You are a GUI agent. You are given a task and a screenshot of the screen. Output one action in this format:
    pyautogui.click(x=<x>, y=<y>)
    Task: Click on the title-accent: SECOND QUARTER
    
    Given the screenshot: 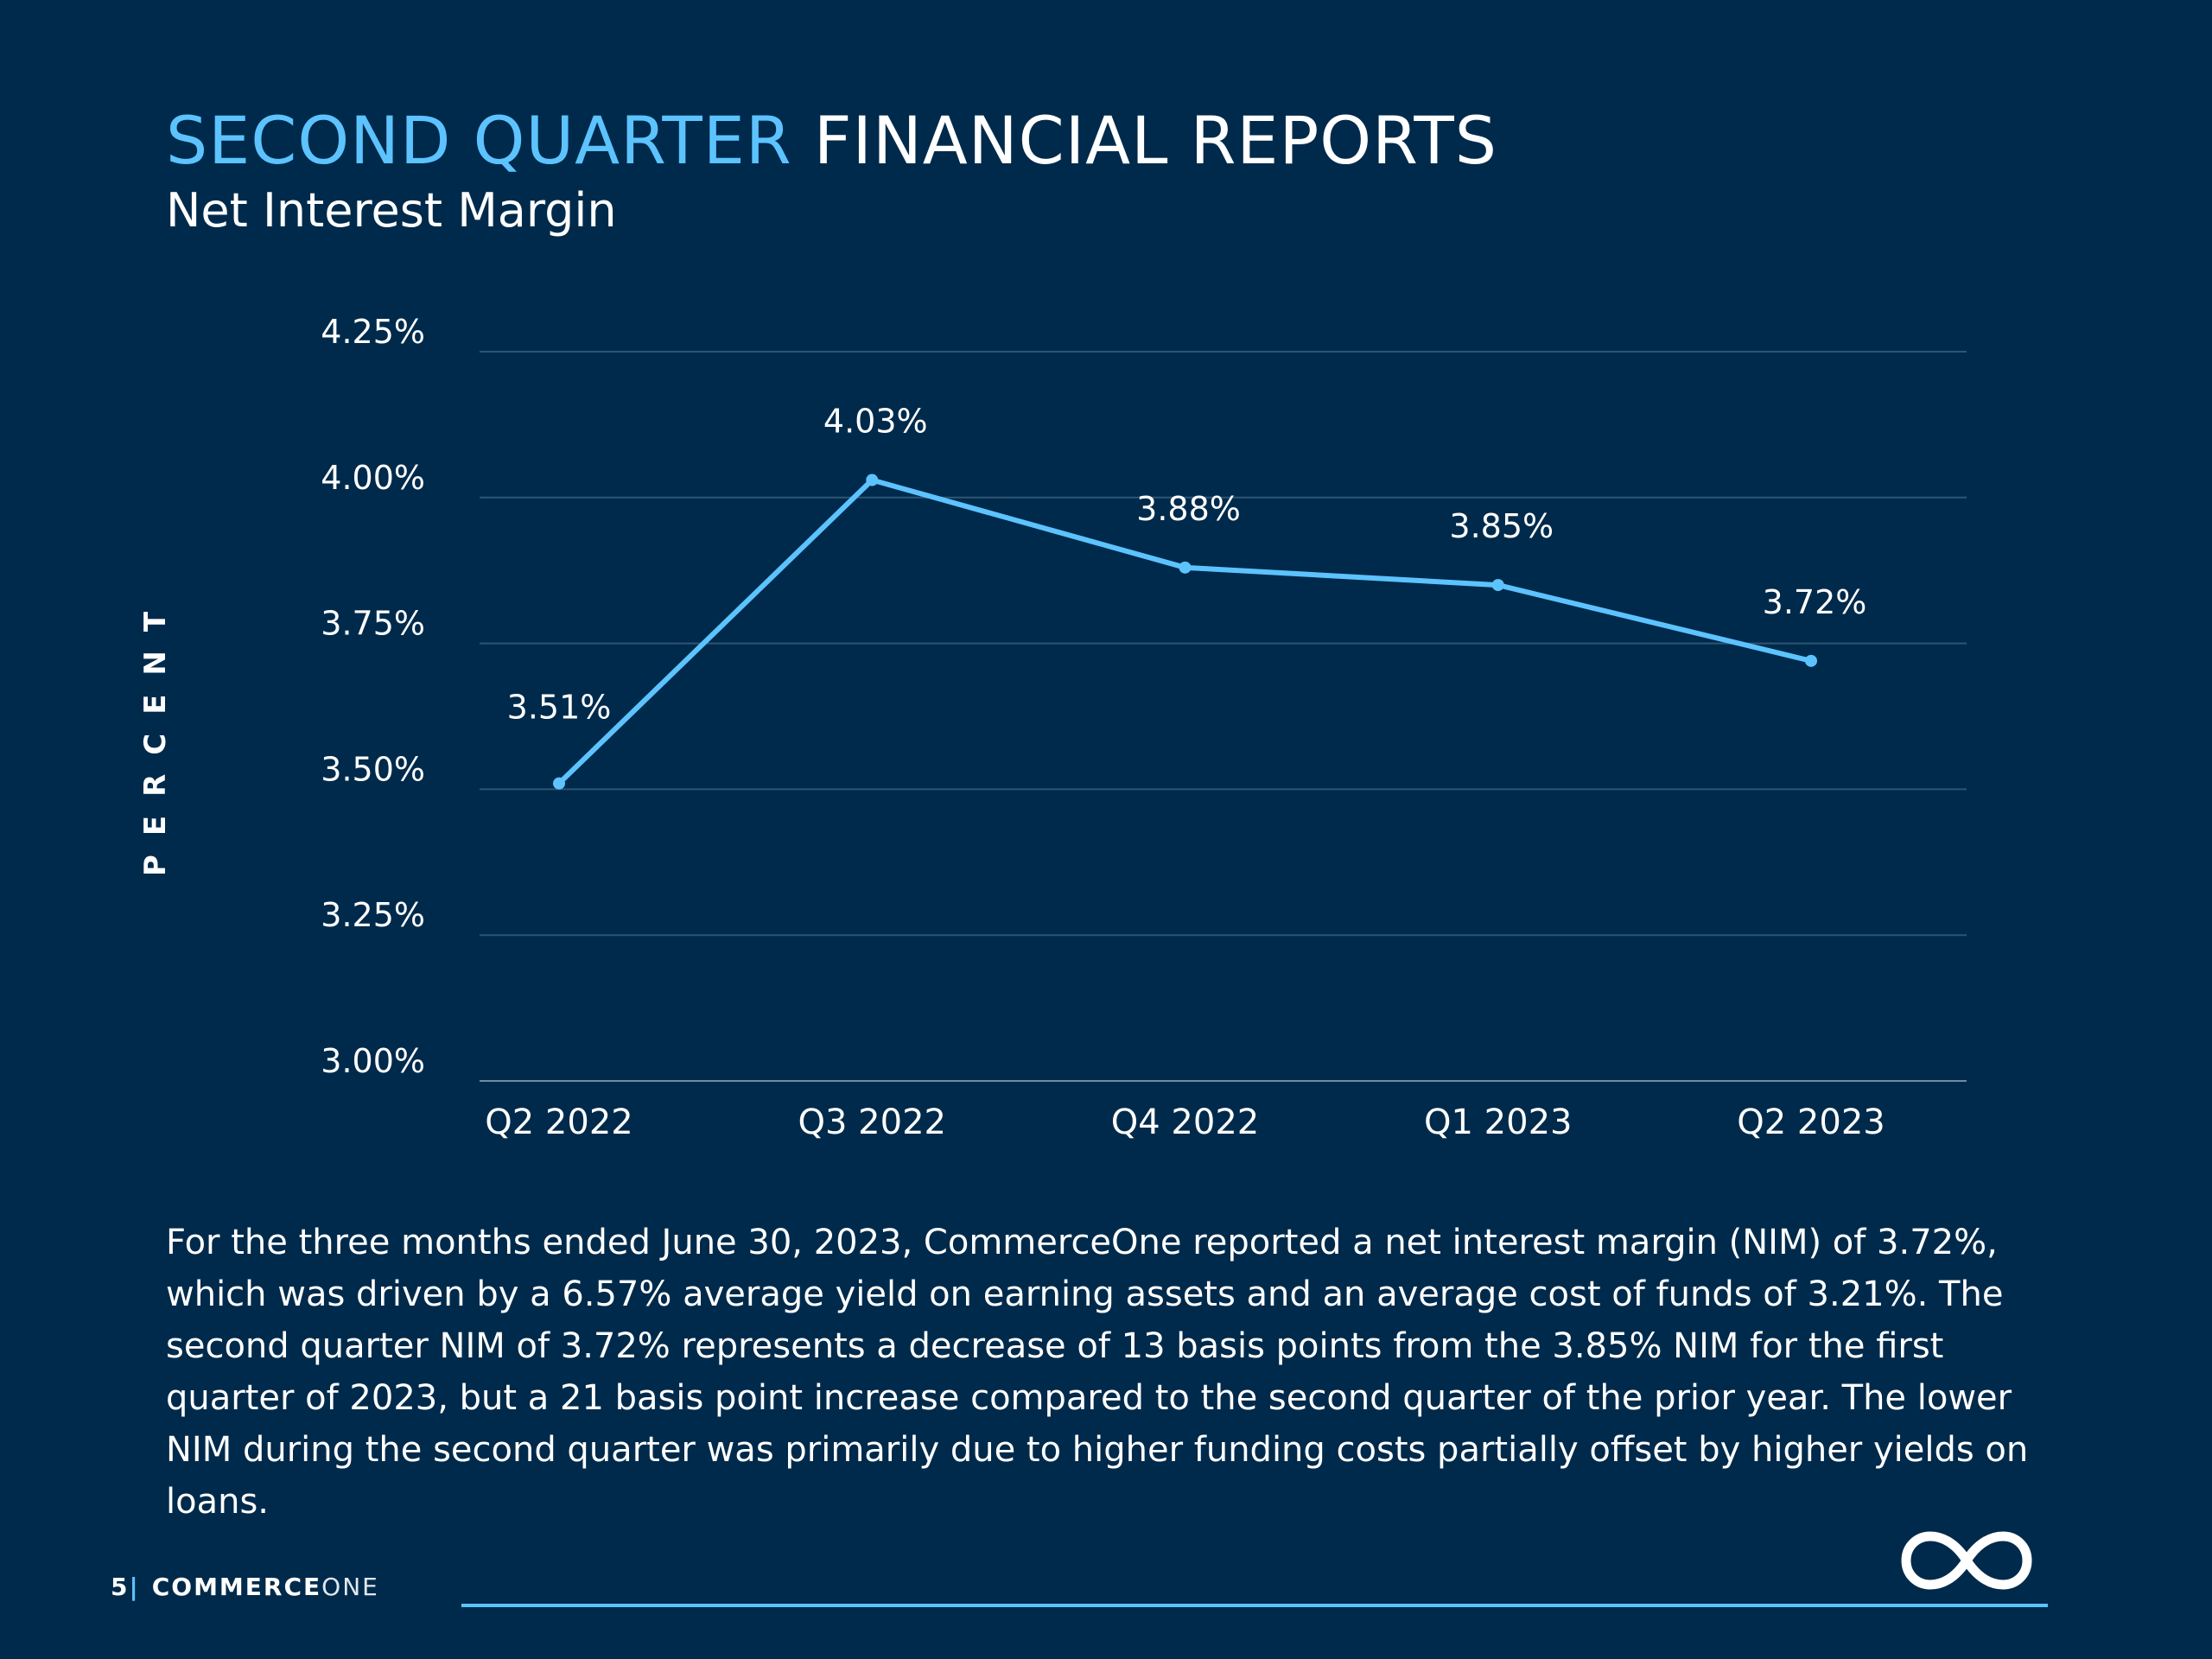 What is the action you would take?
    pyautogui.click(x=479, y=140)
    